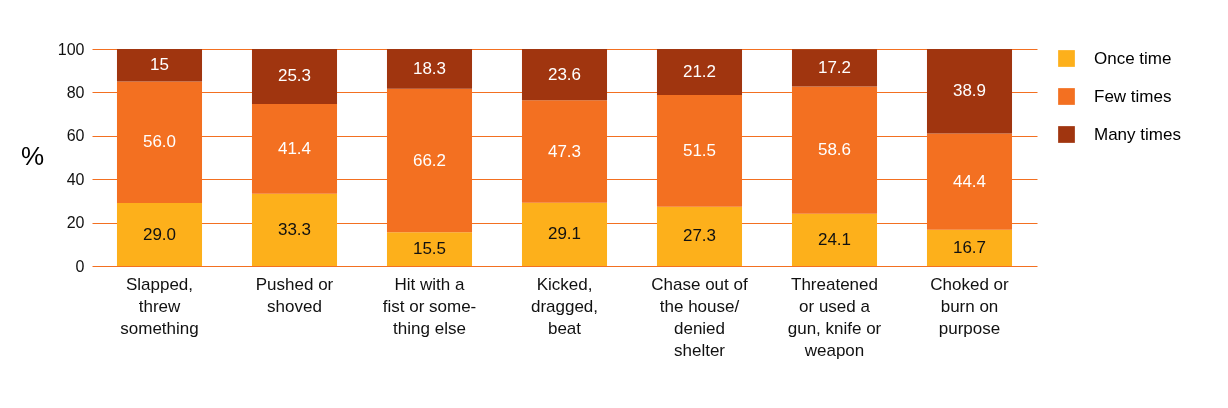  Describe the element at coordinates (159, 306) in the screenshot. I see `x-tick-label: Slapped, threw something` at that location.